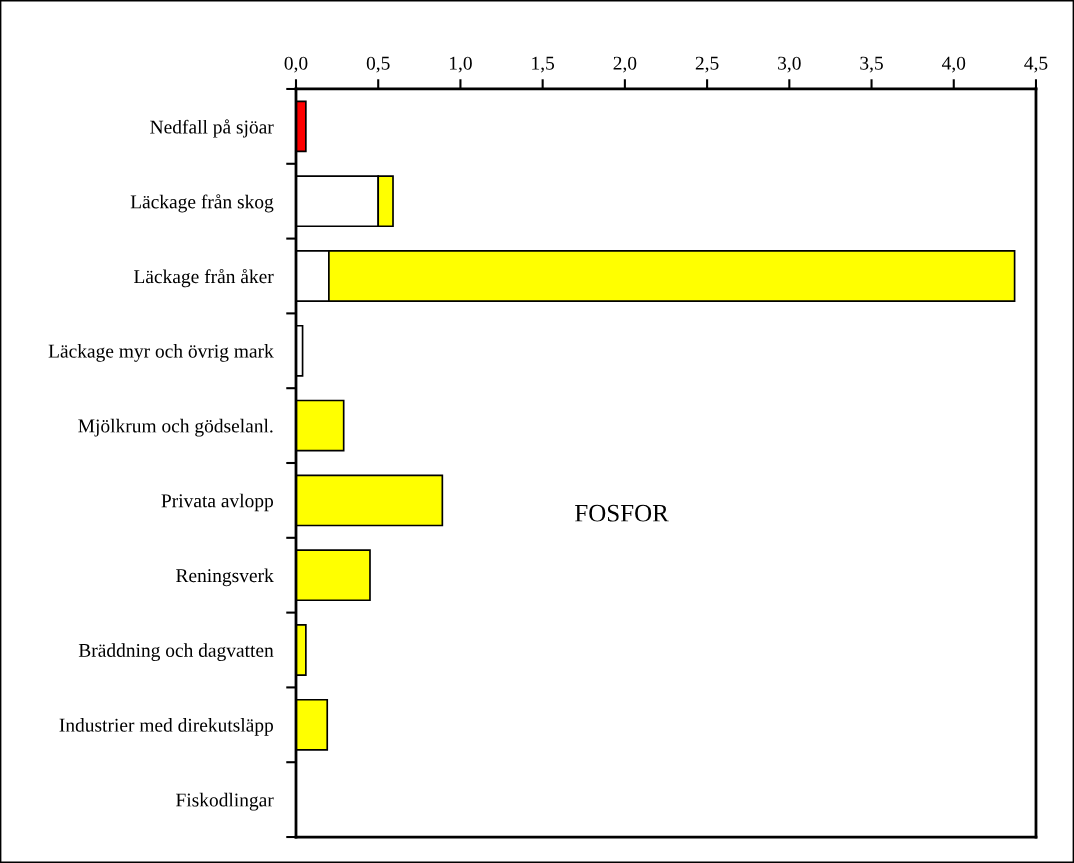 This screenshot has width=1074, height=863. What do you see at coordinates (217, 502) in the screenshot?
I see `y-tick-label: Privata avlopp` at bounding box center [217, 502].